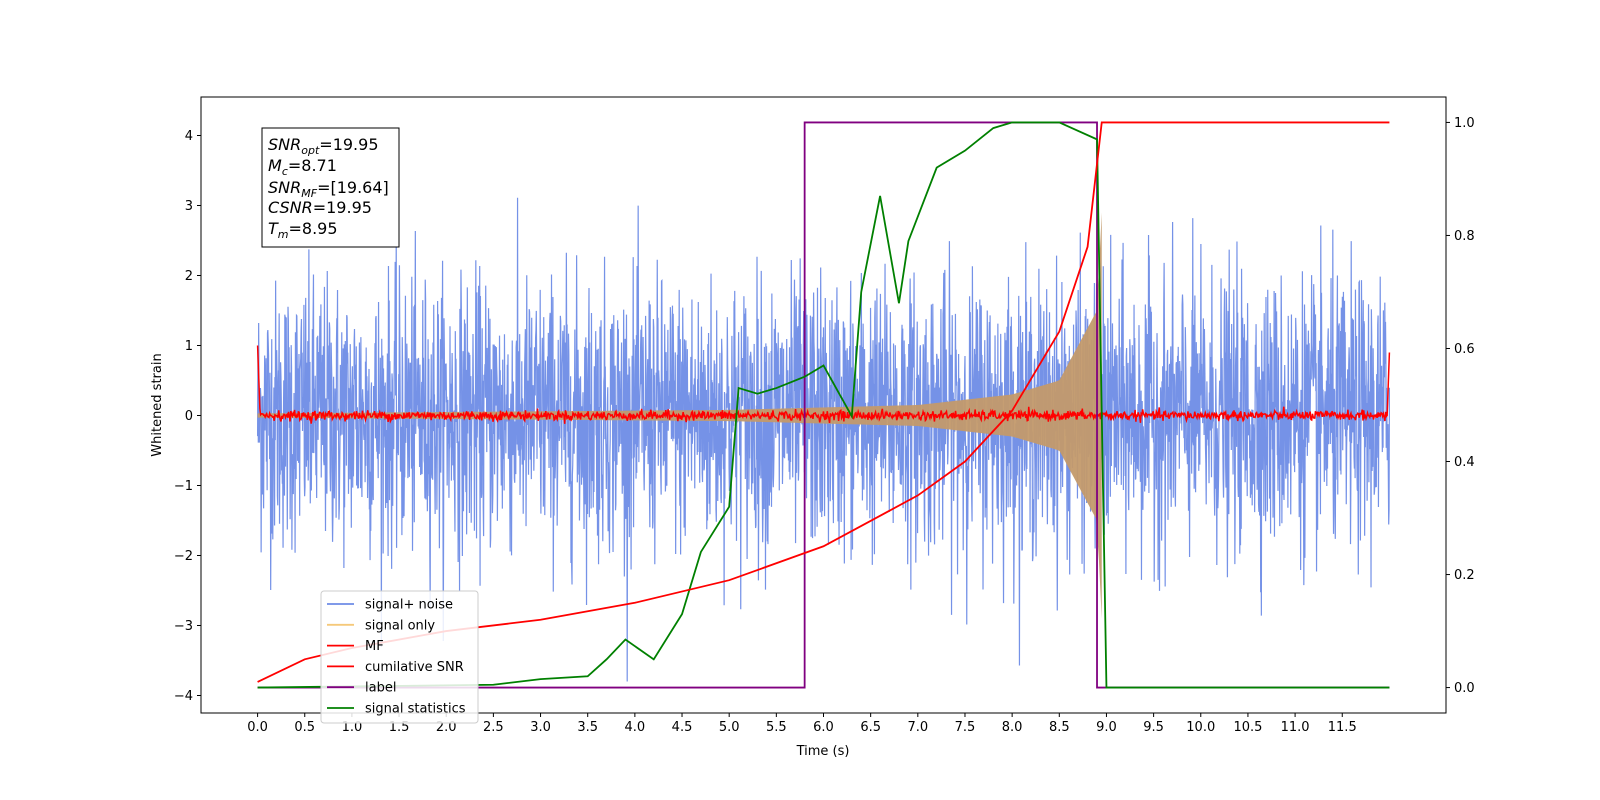  Describe the element at coordinates (1464, 462) in the screenshot. I see `y2-tick-label: 0.4` at that location.